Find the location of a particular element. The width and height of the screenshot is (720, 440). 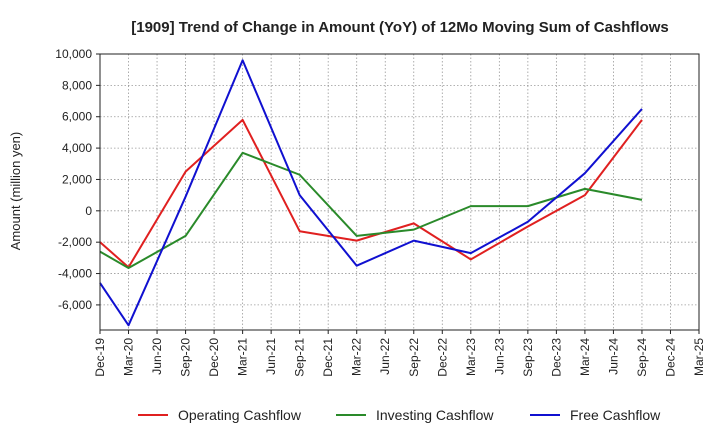

y-tick-label: -2,000 is located at coordinates (75, 242).